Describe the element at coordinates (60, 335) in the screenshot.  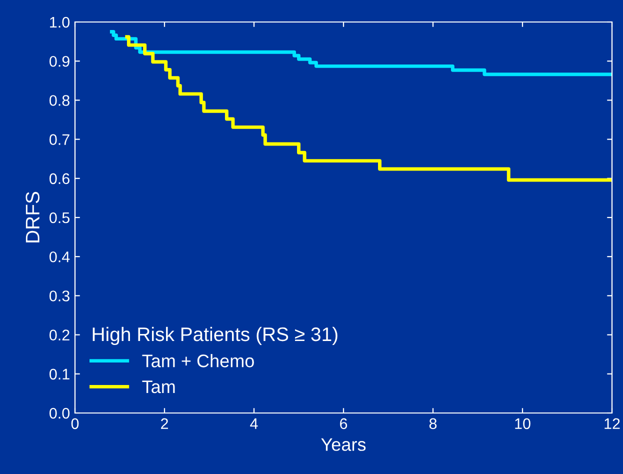
I see `y-tick-label: 0.2` at that location.